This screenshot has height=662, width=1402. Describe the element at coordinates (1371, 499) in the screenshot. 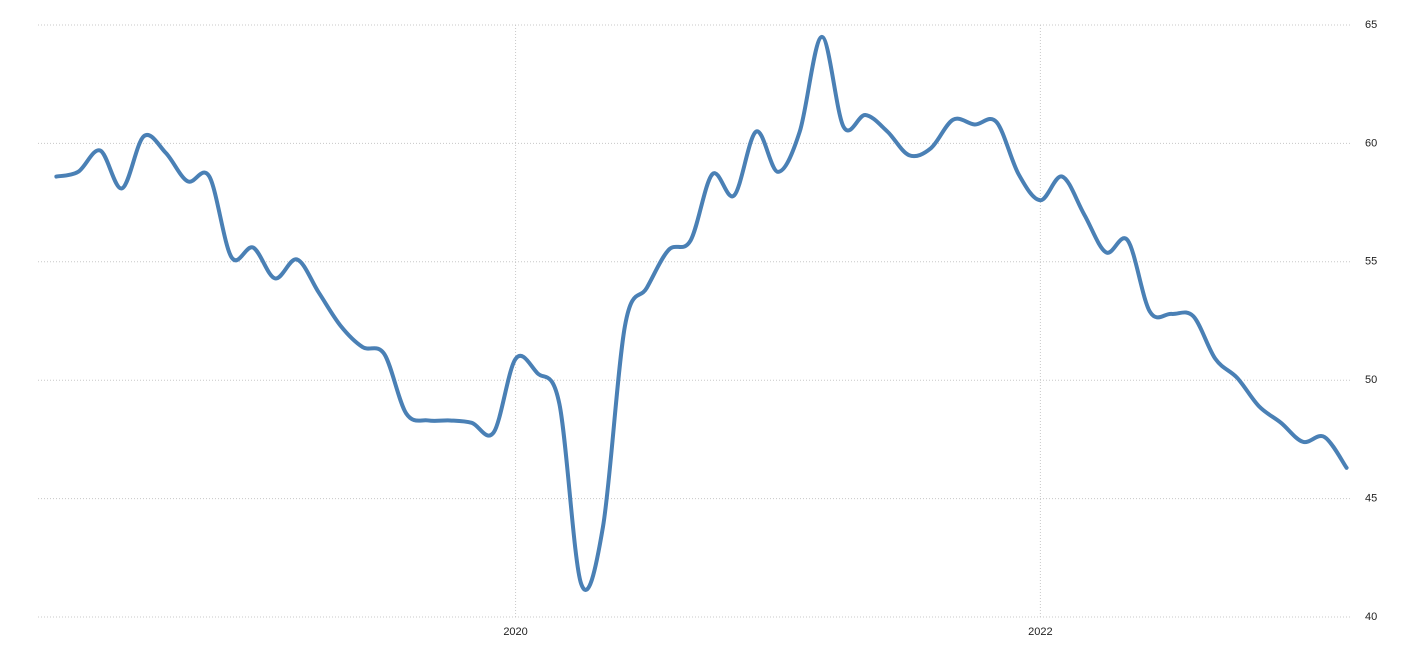

I see `y-tick-label: 45` at that location.